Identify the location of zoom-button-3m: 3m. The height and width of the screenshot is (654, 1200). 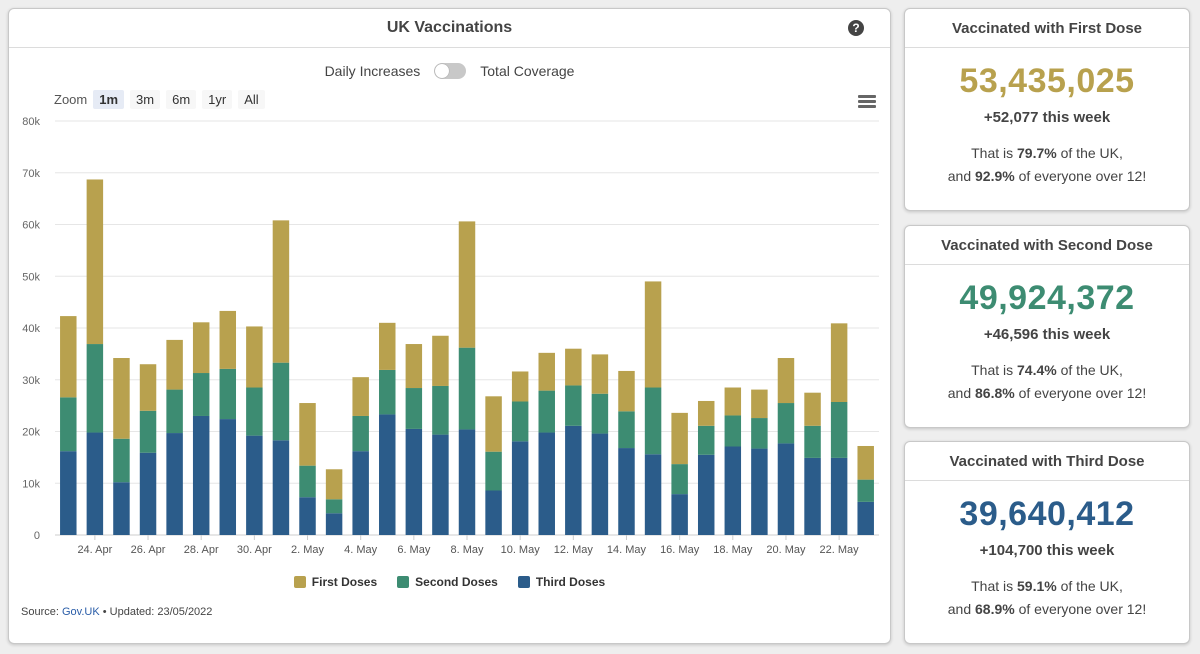
(145, 99).